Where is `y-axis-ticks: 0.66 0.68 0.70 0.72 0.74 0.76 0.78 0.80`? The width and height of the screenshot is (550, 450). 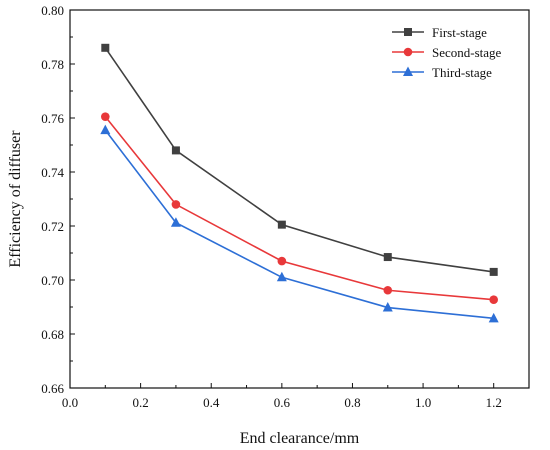
y-axis-ticks: 0.66 0.68 0.70 0.72 0.74 0.76 0.78 0.80 is located at coordinates (58, 199).